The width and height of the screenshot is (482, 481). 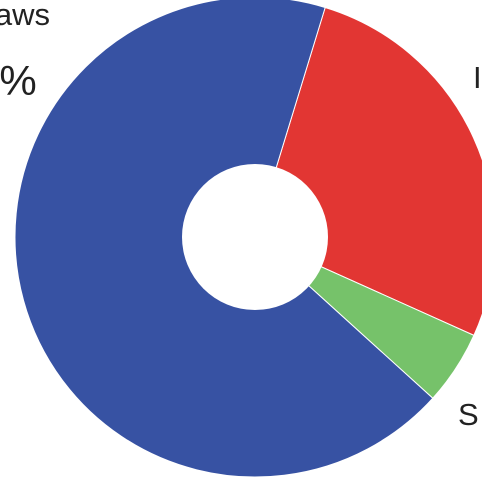 What do you see at coordinates (25, 16) in the screenshot?
I see `slice-label-laws: laws` at bounding box center [25, 16].